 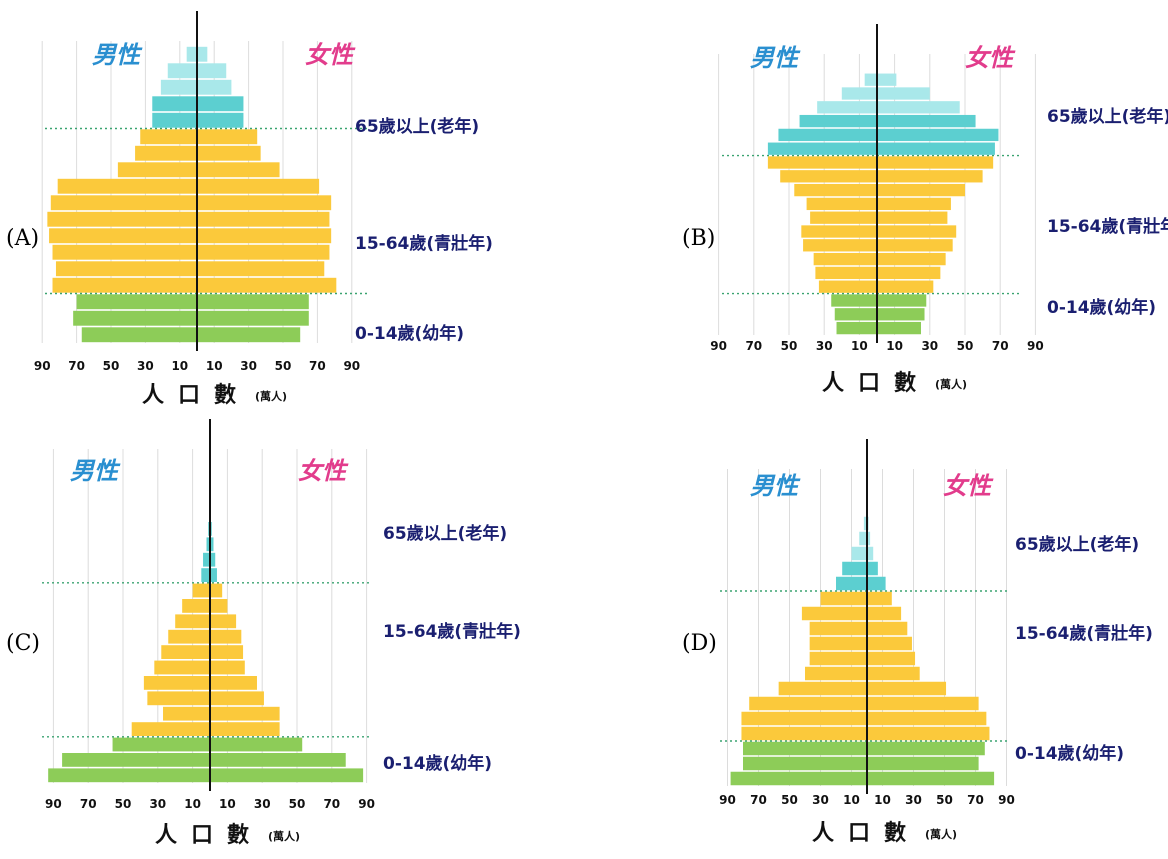 I want to click on option-label-b: (B), so click(x=699, y=238).